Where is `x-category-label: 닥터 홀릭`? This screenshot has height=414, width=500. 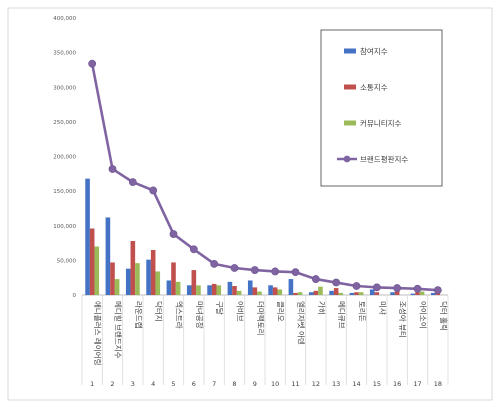
x-category-label: 닥터 홀릭 is located at coordinates (444, 316).